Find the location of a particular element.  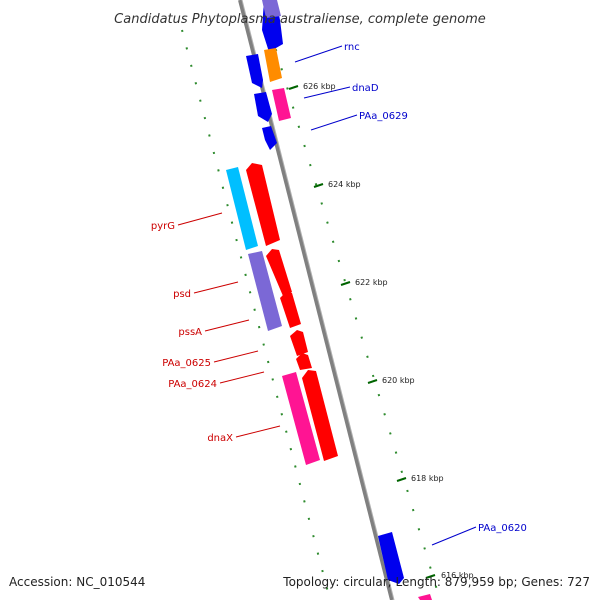

tick-label-622: 622 kbp is located at coordinates (371, 282).